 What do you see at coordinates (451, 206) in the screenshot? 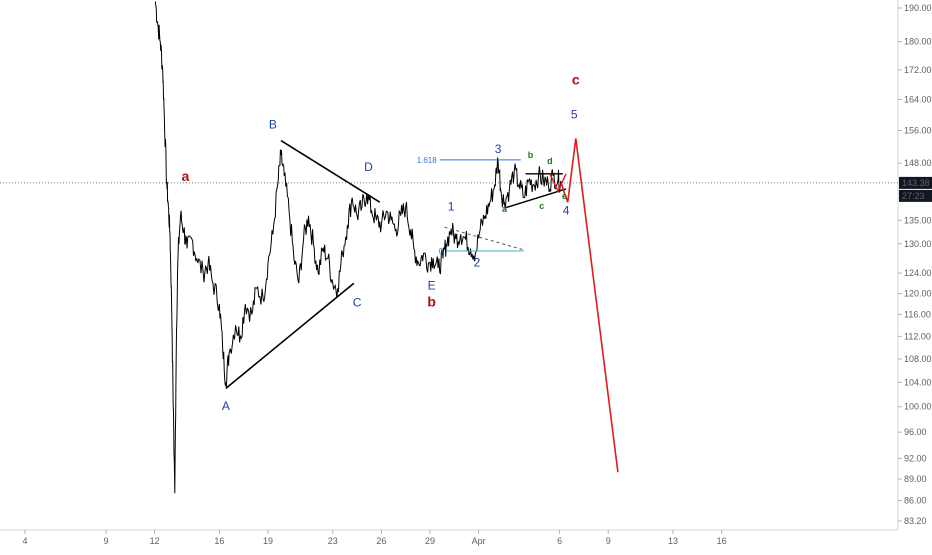
I see `wave-label-1: 1` at bounding box center [451, 206].